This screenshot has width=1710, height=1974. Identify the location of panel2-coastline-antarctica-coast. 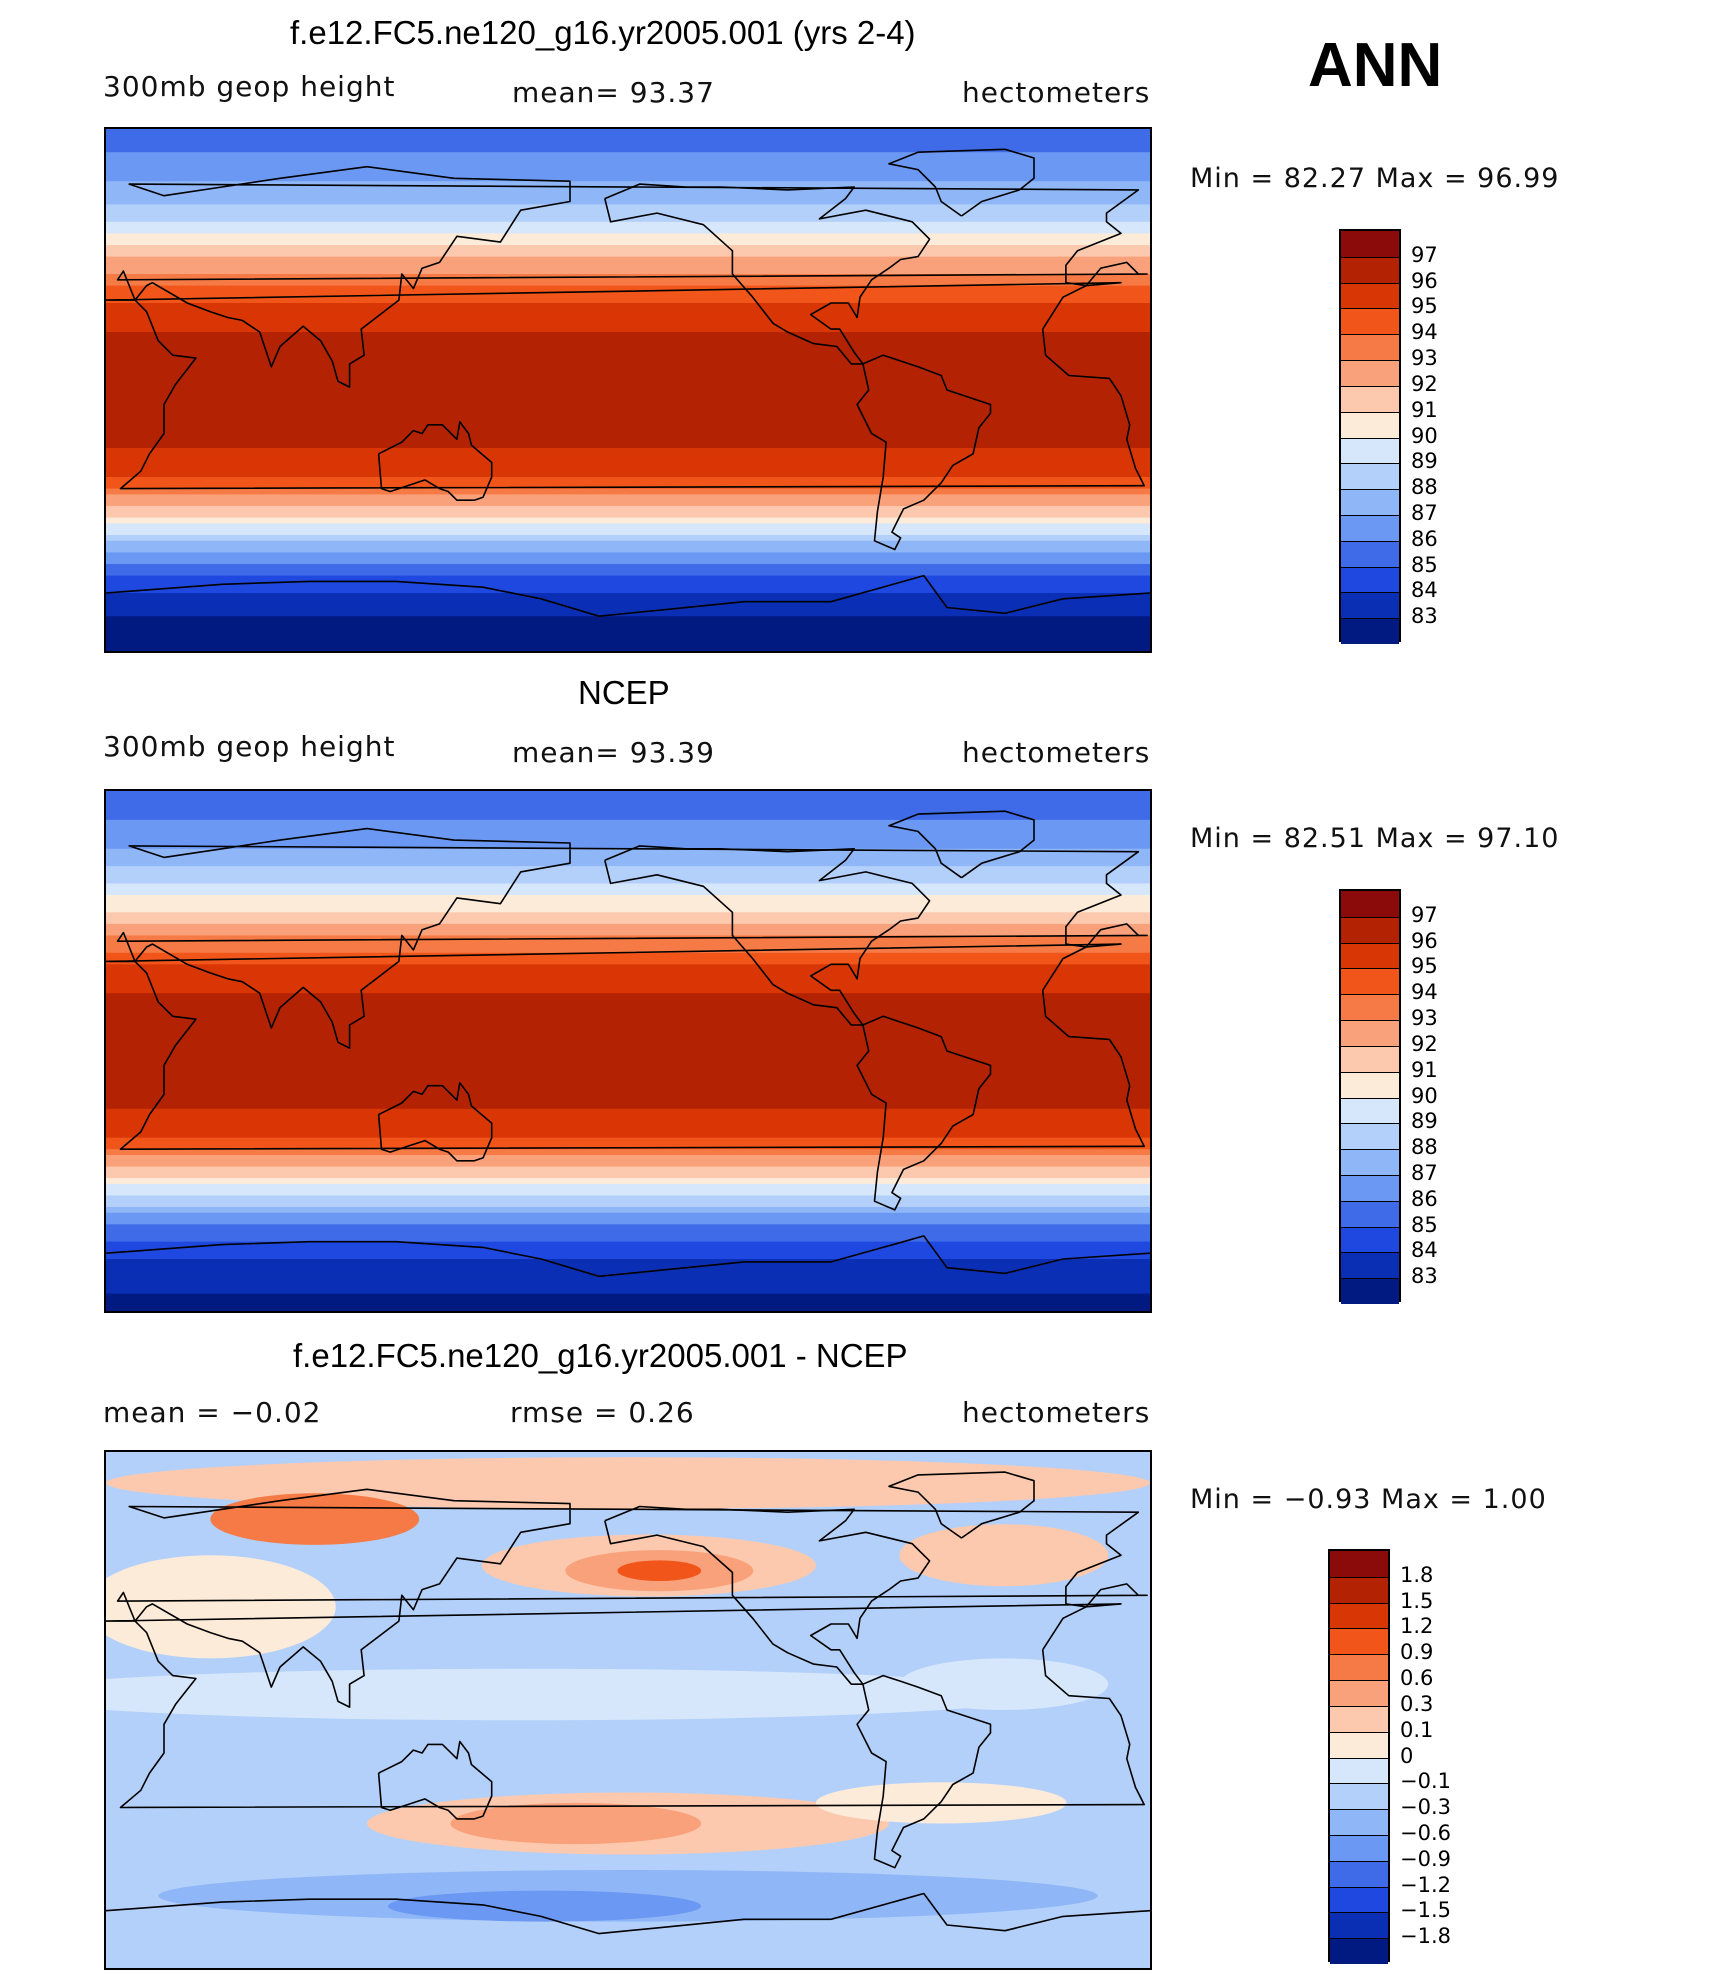
(628, 1256).